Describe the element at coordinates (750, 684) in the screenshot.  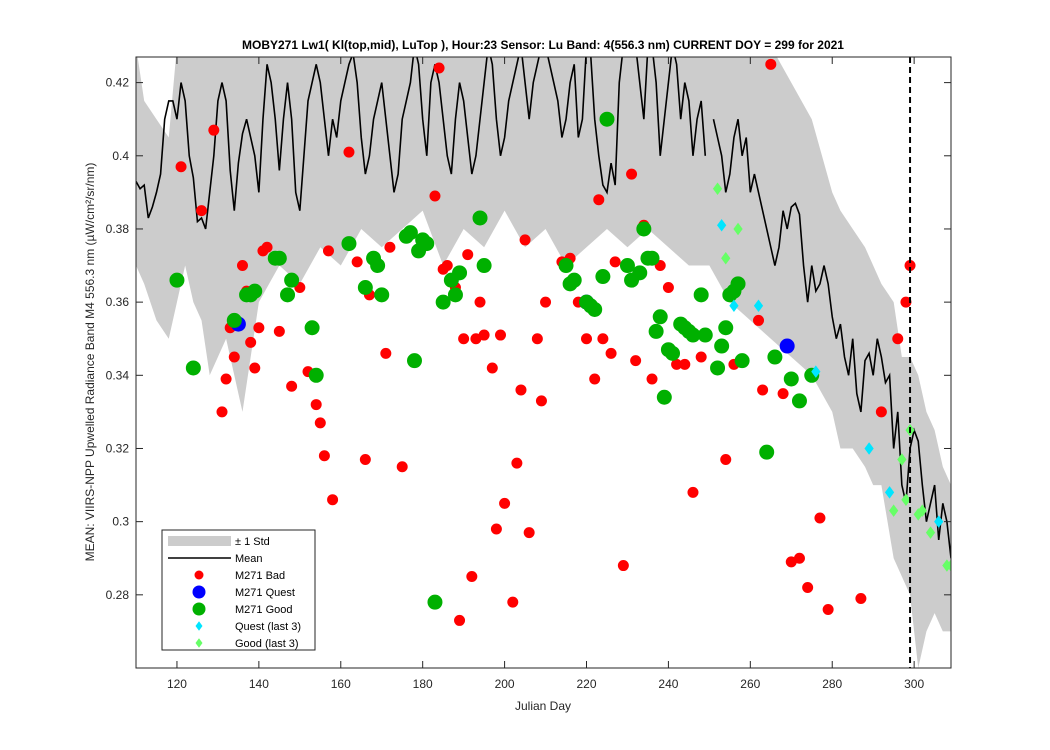
I see `x-tick-label: 260` at that location.